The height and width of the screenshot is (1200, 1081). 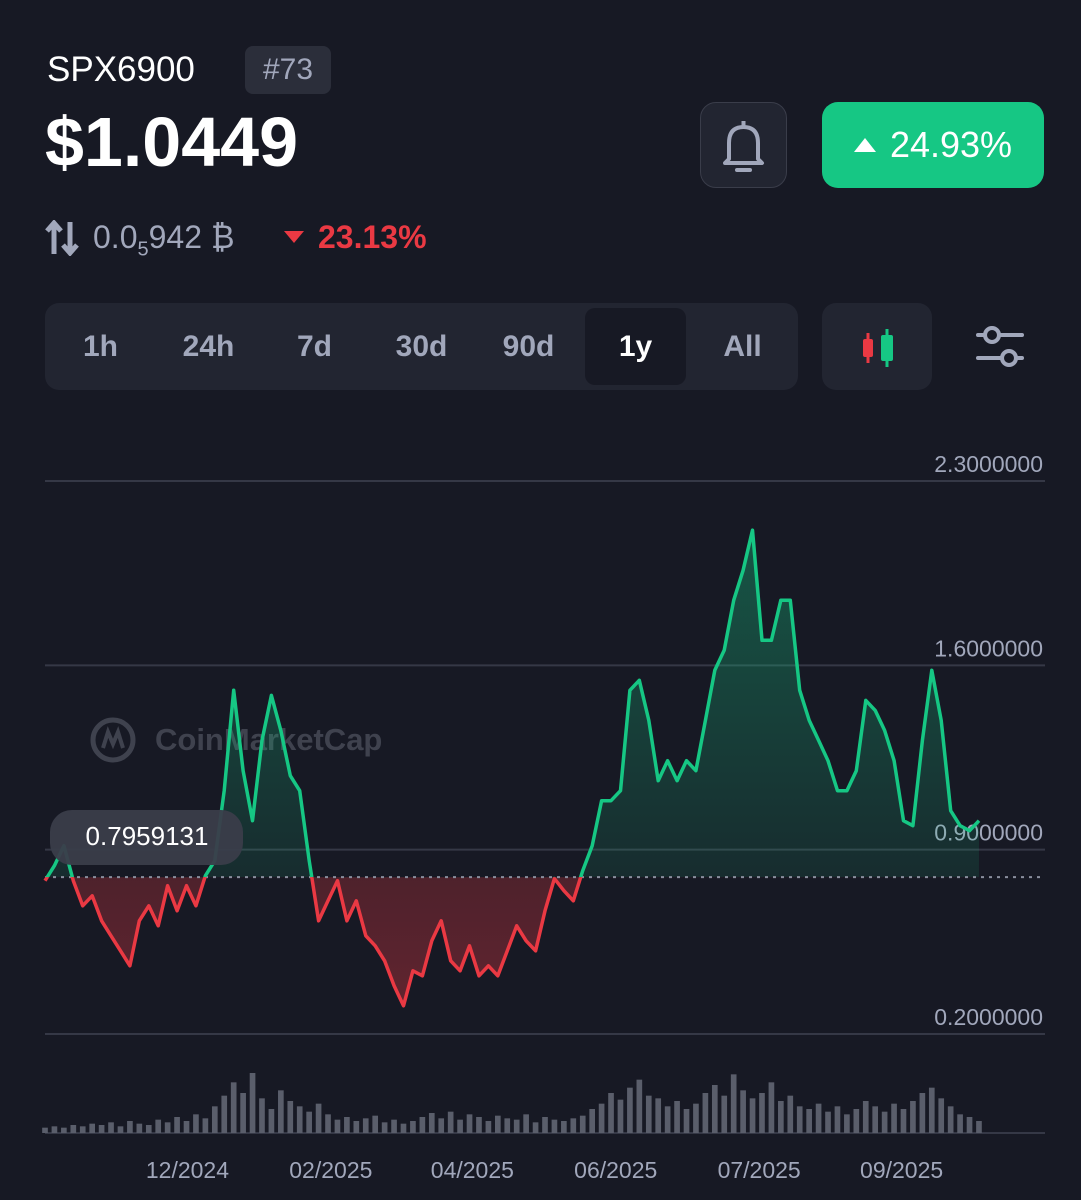 What do you see at coordinates (113, 740) in the screenshot?
I see `watermark-logo` at bounding box center [113, 740].